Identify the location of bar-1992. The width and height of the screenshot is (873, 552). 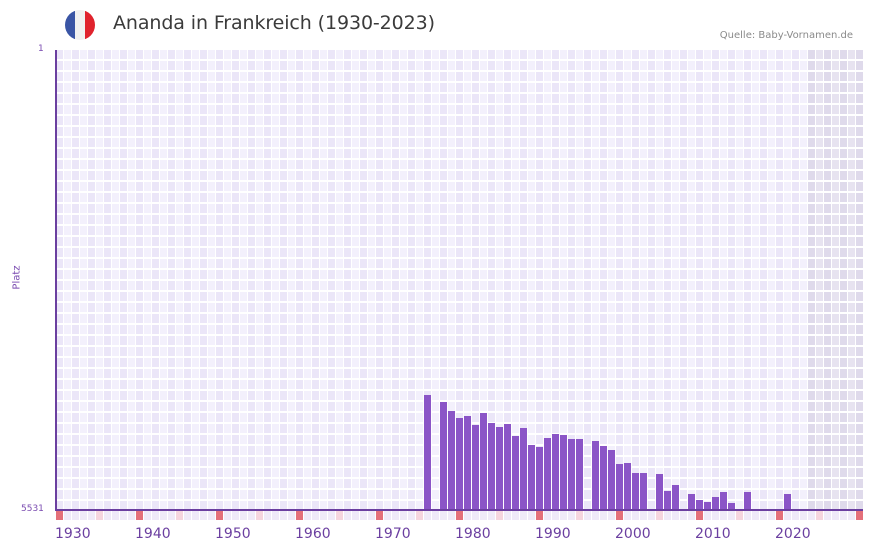
(555, 471).